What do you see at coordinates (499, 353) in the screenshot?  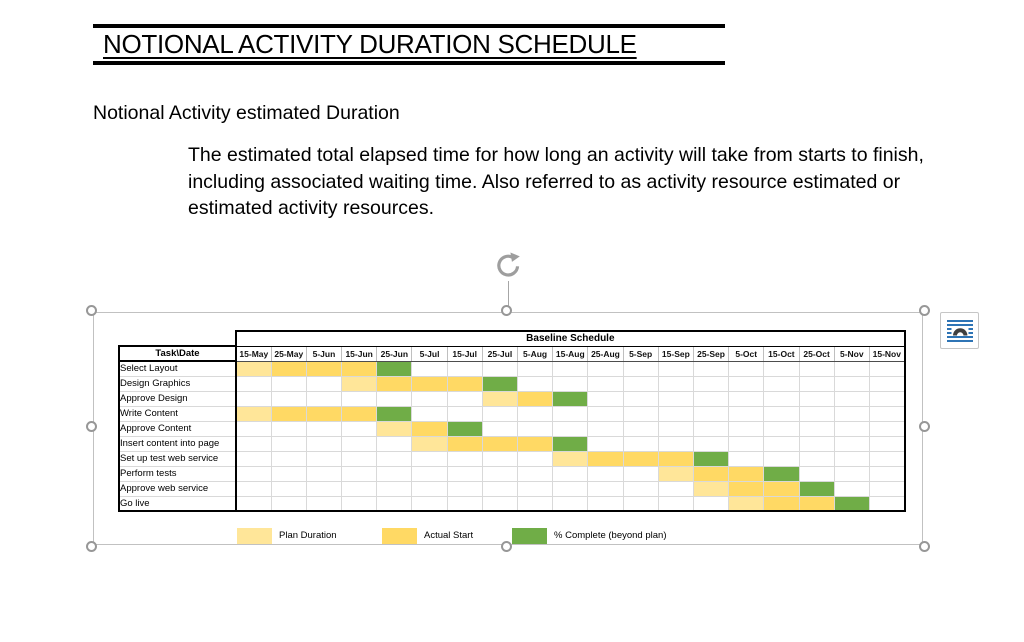 I see `date-header: 25-Jul` at bounding box center [499, 353].